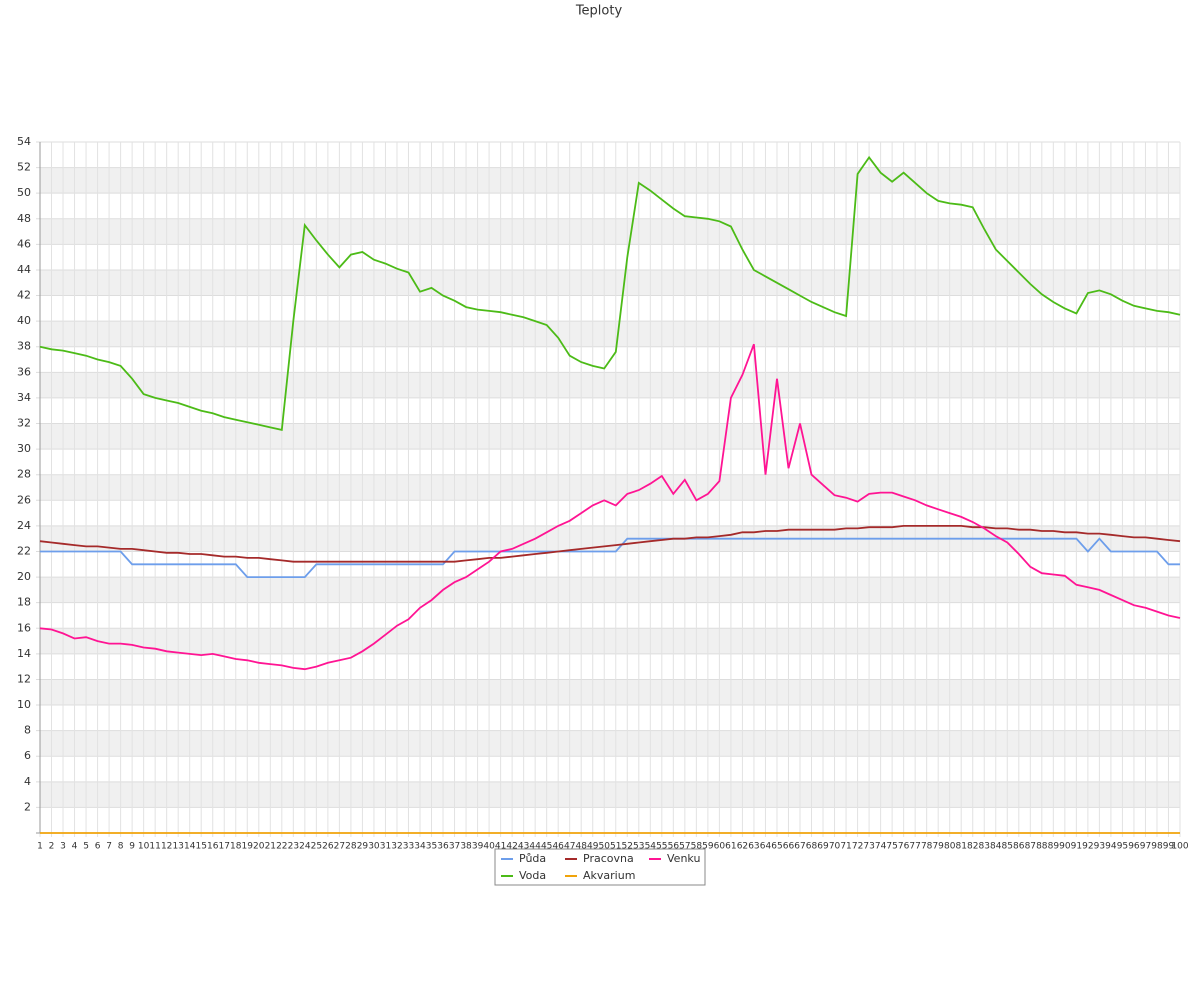 This screenshot has height=1000, width=1200. Describe the element at coordinates (674, 847) in the screenshot. I see `x-tick-label: 56` at that location.